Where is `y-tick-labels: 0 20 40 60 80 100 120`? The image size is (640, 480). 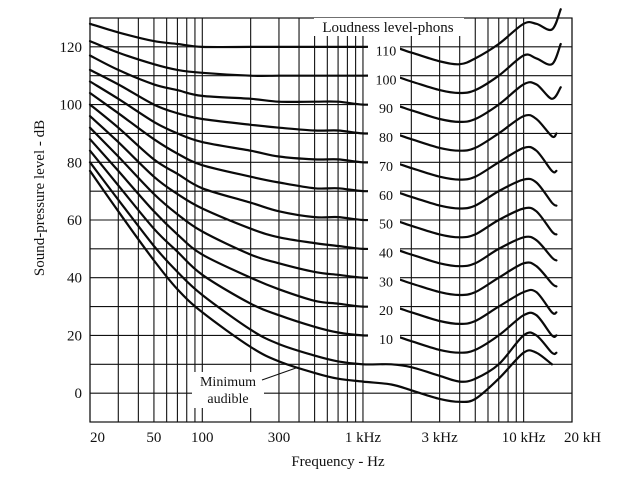
y-tick-labels: 0 20 40 60 80 100 120 is located at coordinates (71, 221).